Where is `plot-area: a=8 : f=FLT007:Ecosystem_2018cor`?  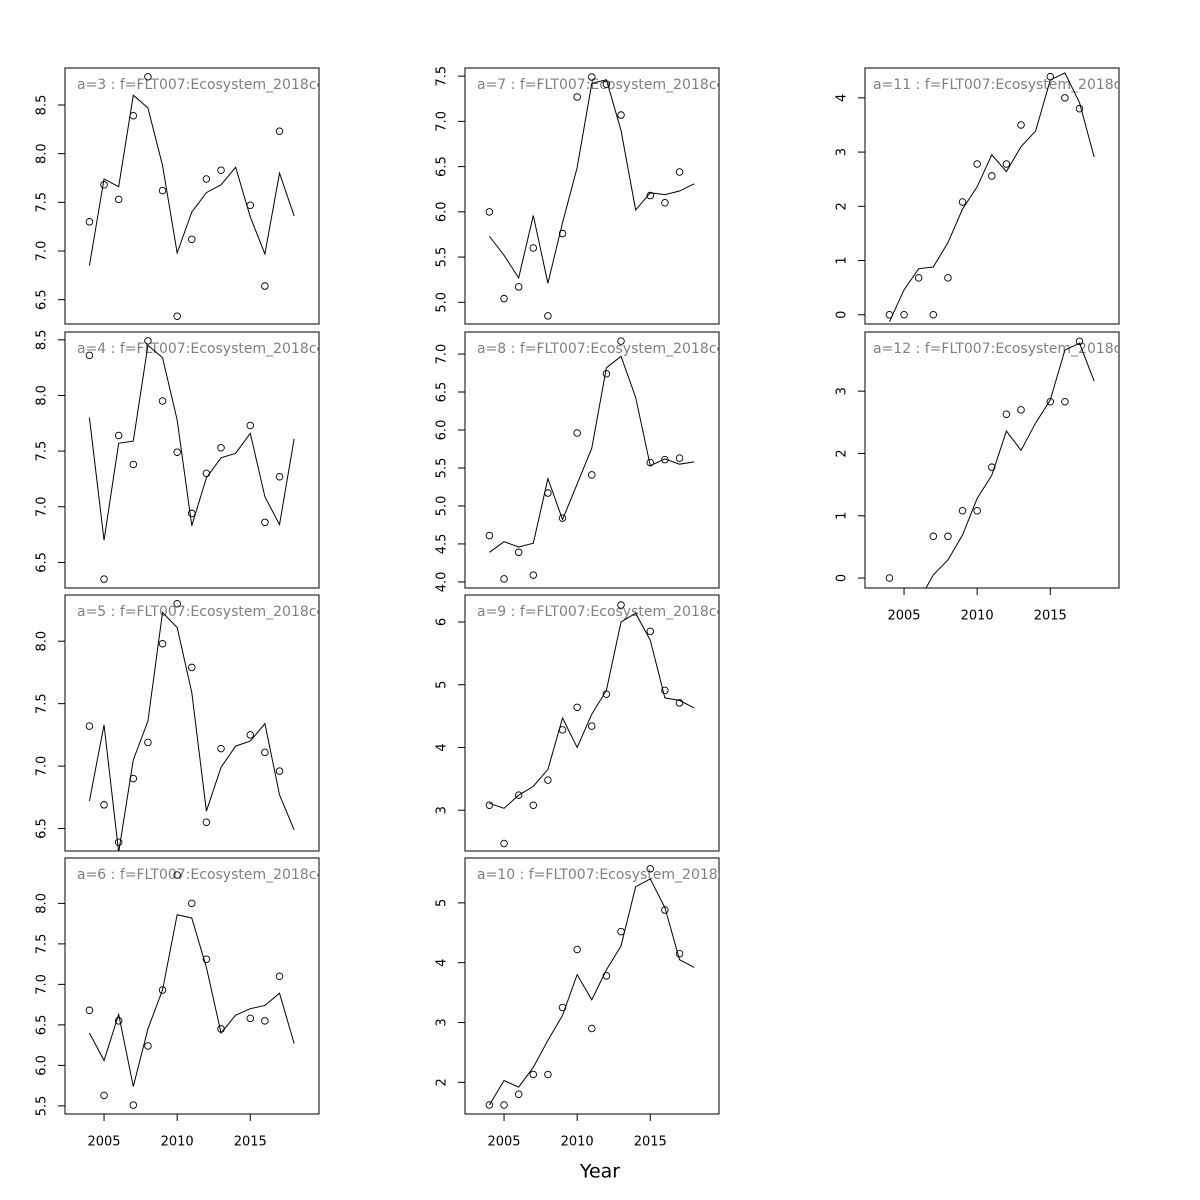 plot-area: a=8 : f=FLT007:Ecosystem_2018cor is located at coordinates (598, 460).